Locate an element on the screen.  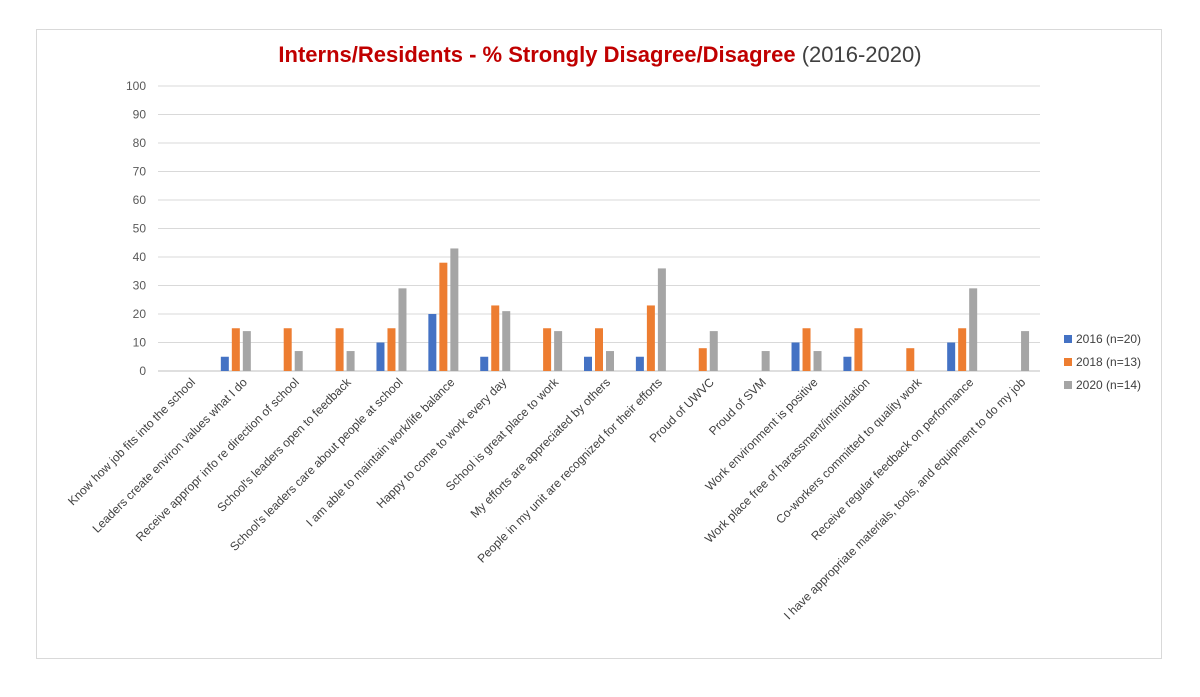
y-tick-label: 20 is located at coordinates (140, 314).